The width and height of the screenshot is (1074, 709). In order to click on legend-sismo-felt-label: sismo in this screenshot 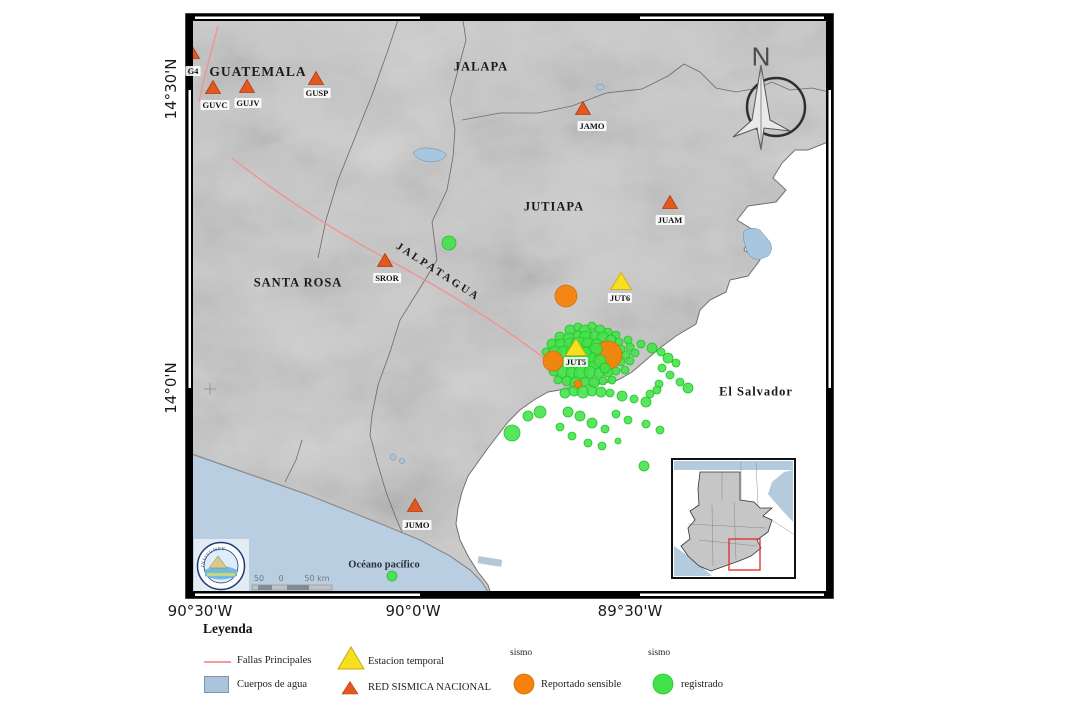, I will do `click(521, 653)`.